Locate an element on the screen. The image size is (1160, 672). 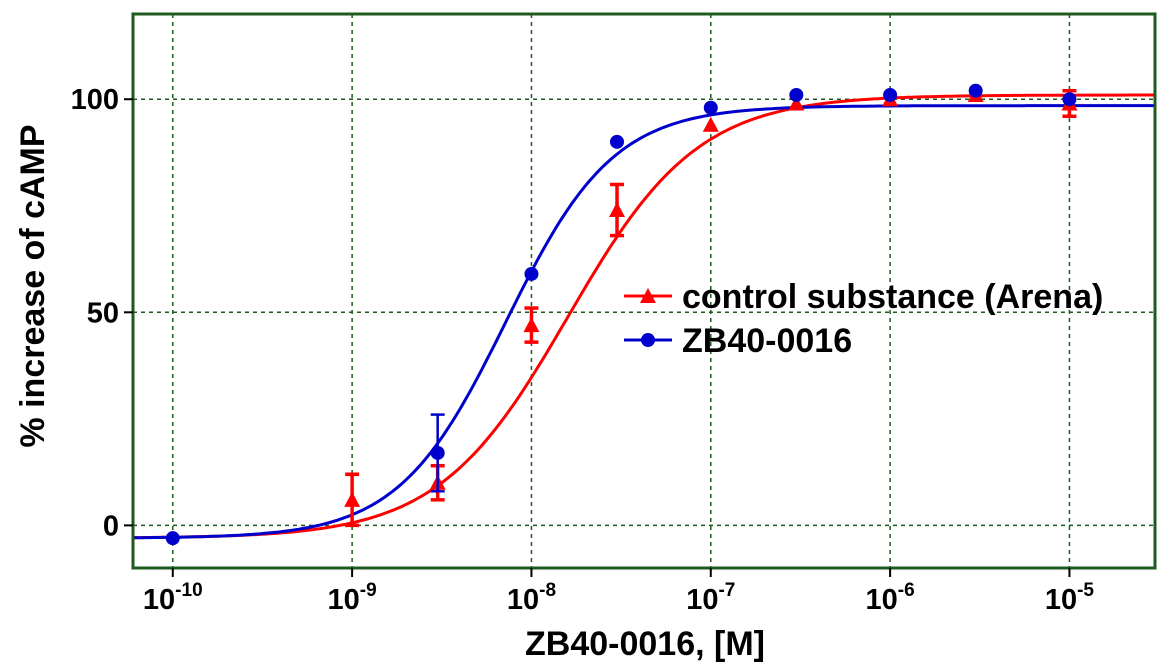
x-tick-label: 10⁻⁵ is located at coordinates (1070, 598).